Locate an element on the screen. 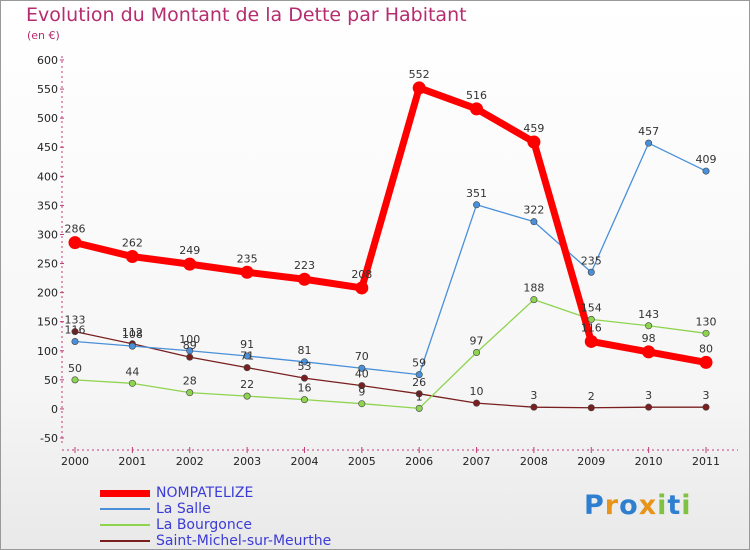 Image resolution: width=750 pixels, height=550 pixels. data-label: 409 is located at coordinates (706, 159).